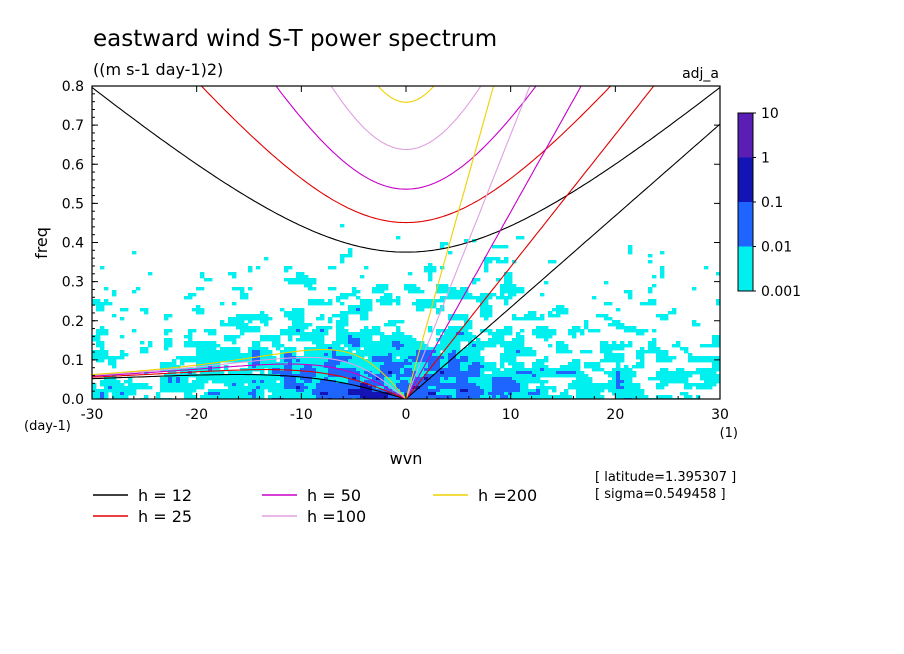 This screenshot has width=904, height=654. I want to click on colorbar-swatch, so click(745, 135).